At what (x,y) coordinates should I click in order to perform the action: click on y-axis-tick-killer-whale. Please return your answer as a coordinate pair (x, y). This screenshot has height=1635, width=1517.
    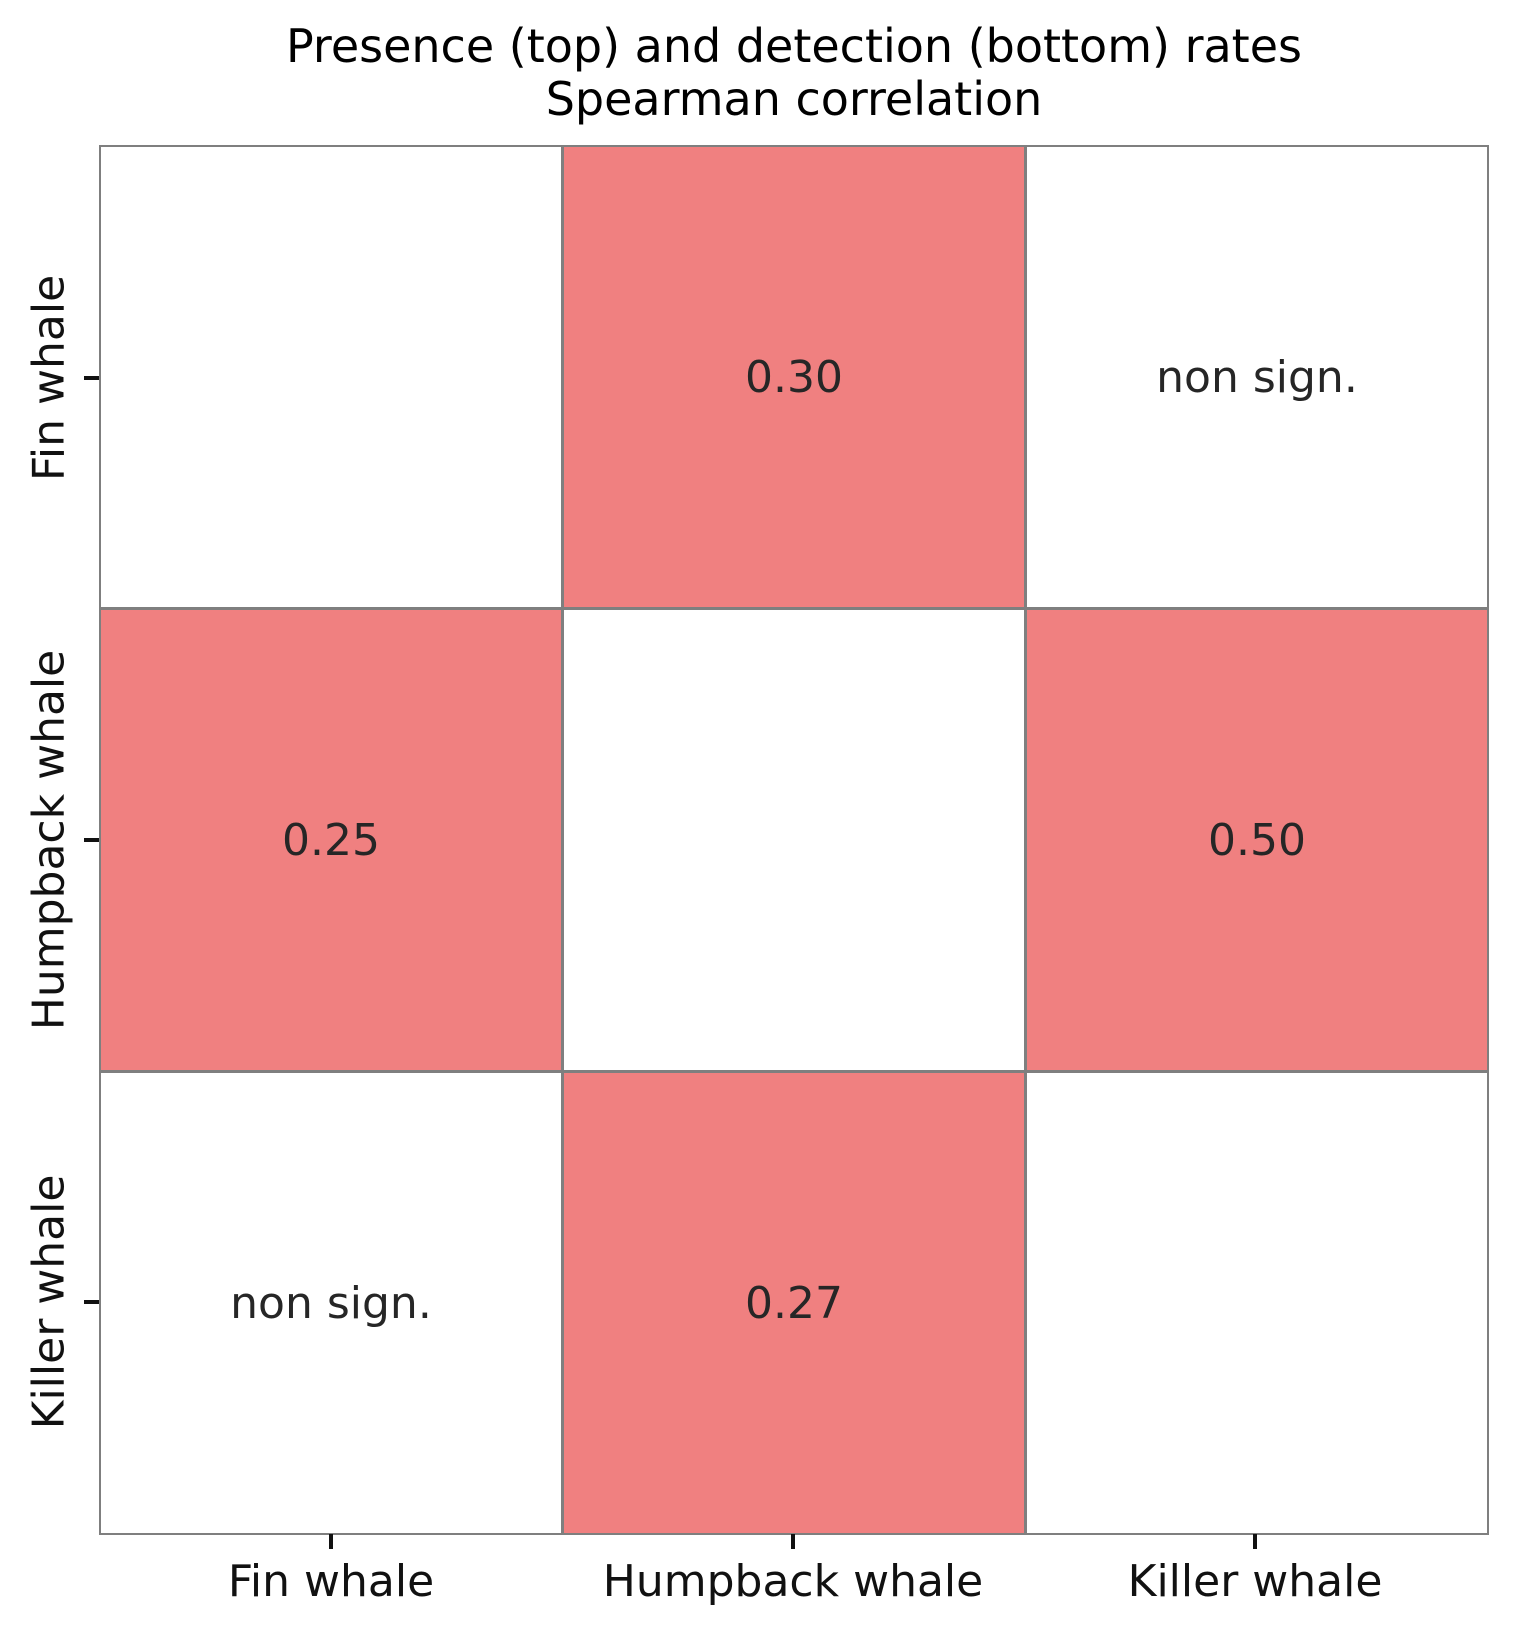
    Looking at the image, I should click on (91, 1302).